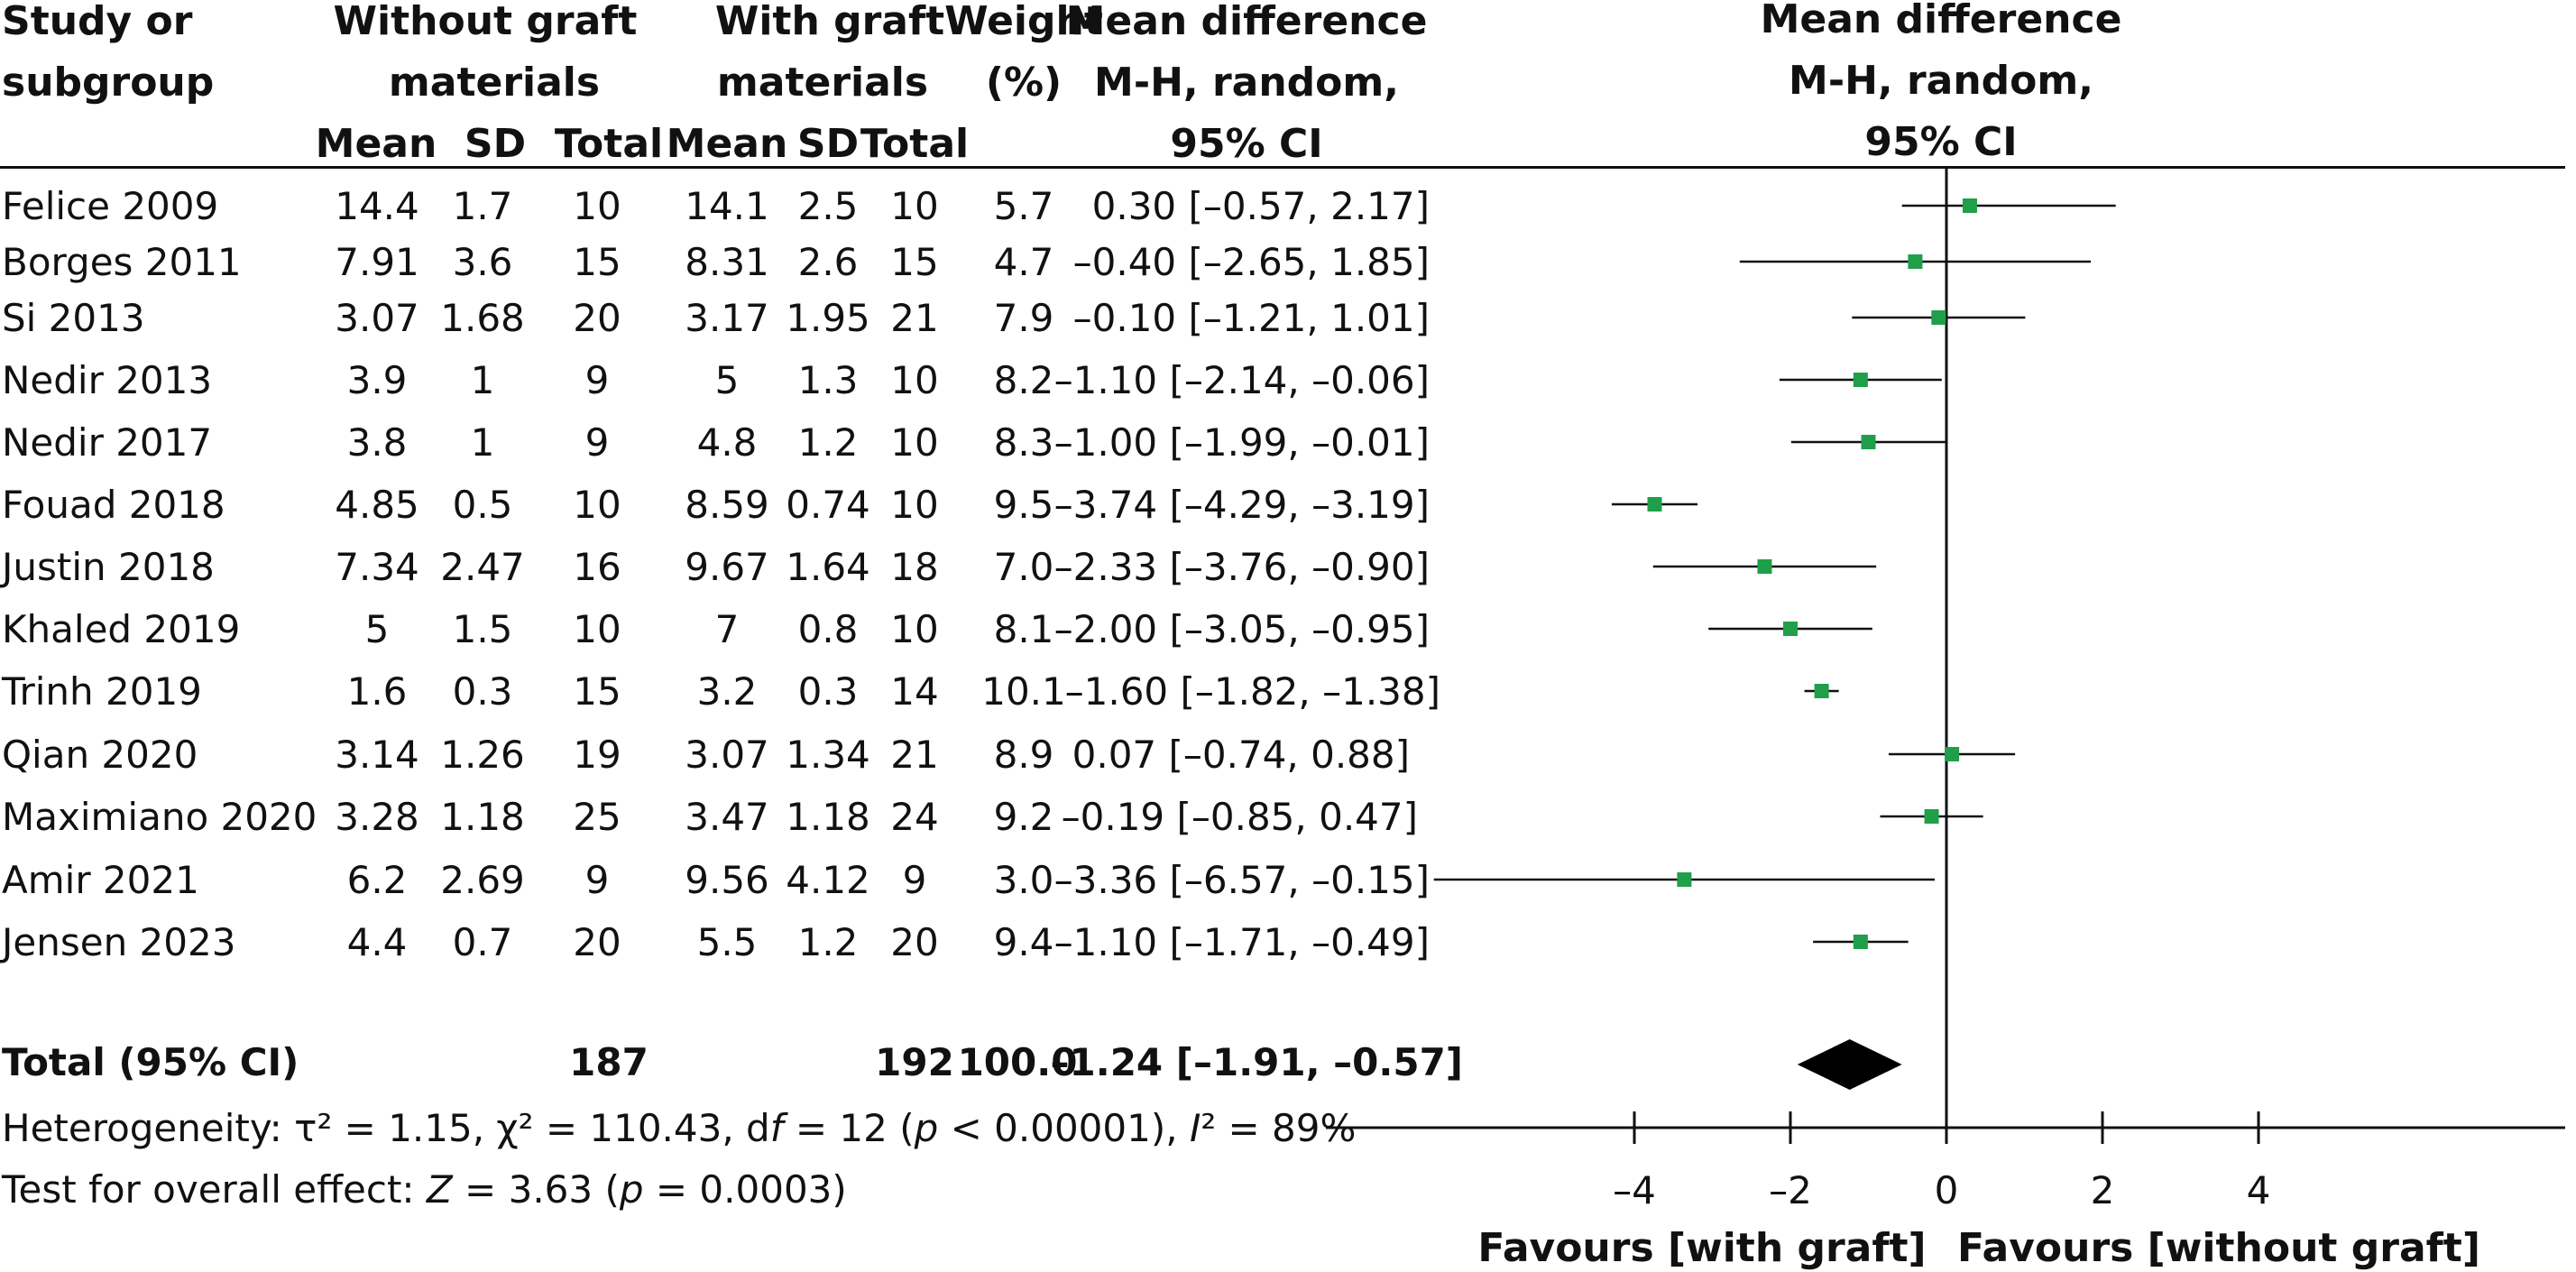 Image resolution: width=2576 pixels, height=1272 pixels. What do you see at coordinates (1241, 755) in the screenshot?
I see `md-ci: 0.07 [–0.74, 0.88]` at bounding box center [1241, 755].